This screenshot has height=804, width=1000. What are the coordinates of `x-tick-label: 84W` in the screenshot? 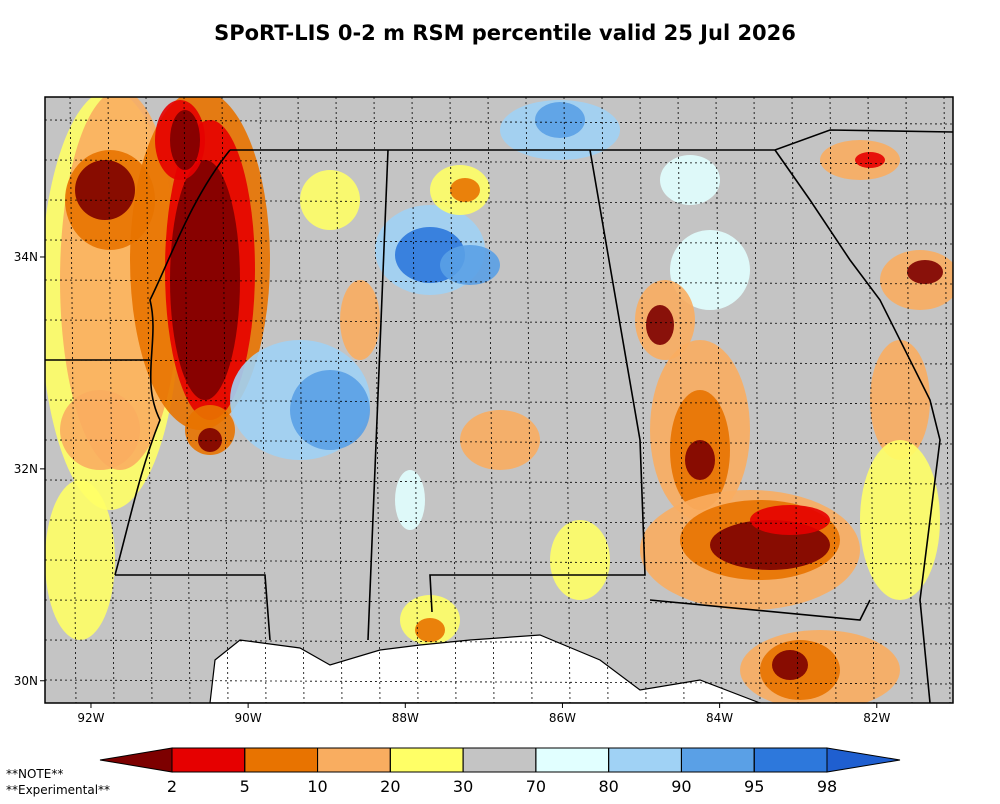 It's located at (719, 718).